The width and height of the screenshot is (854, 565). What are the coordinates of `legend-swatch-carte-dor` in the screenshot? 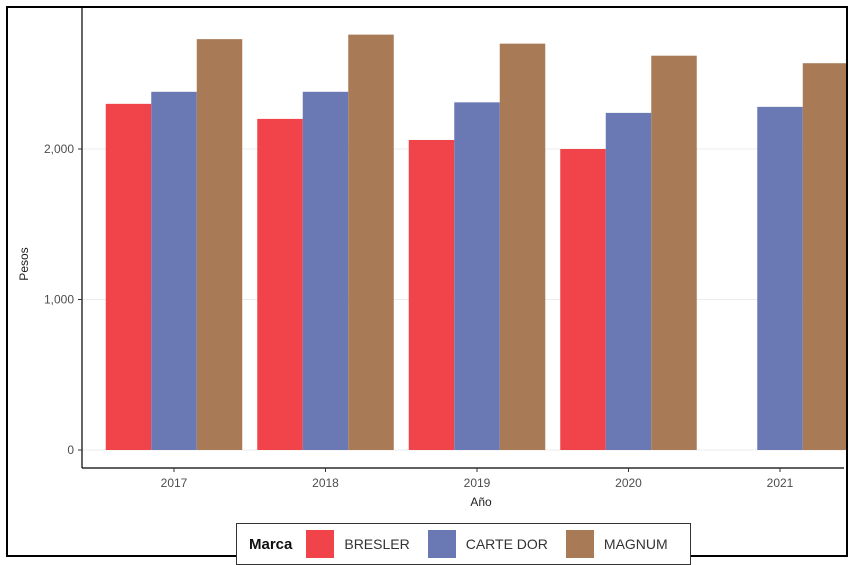 It's located at (441, 544).